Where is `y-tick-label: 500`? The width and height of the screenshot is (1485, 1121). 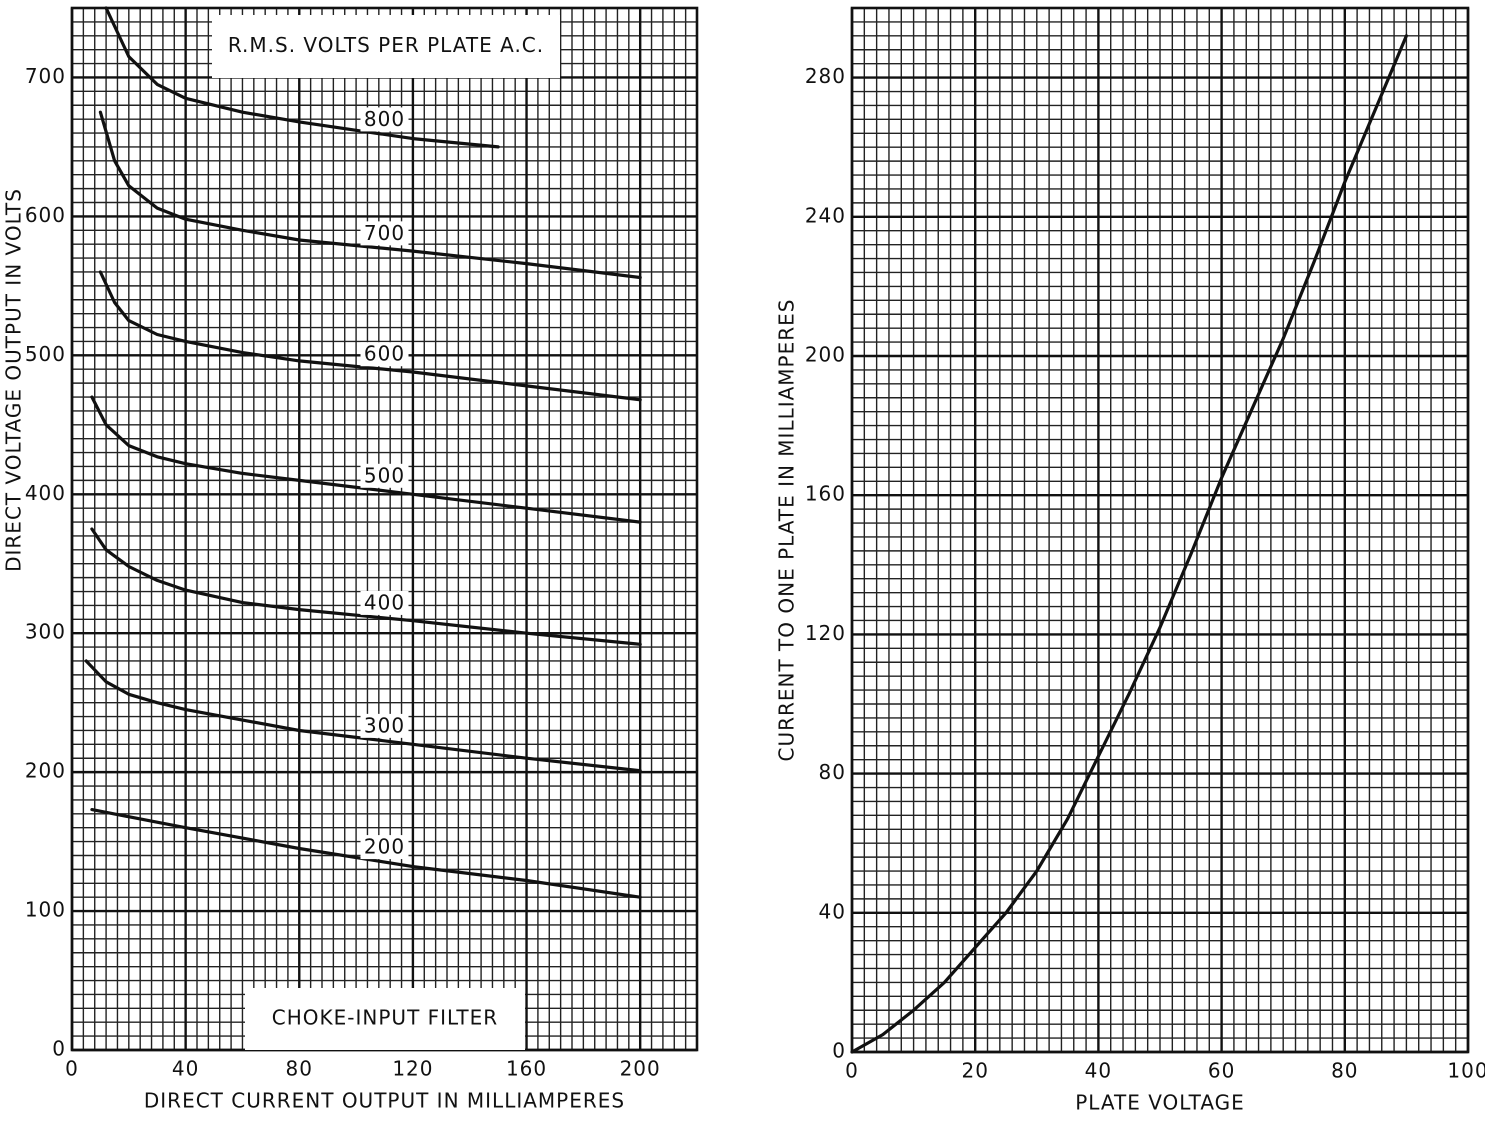
y-tick-label: 500 is located at coordinates (45, 354).